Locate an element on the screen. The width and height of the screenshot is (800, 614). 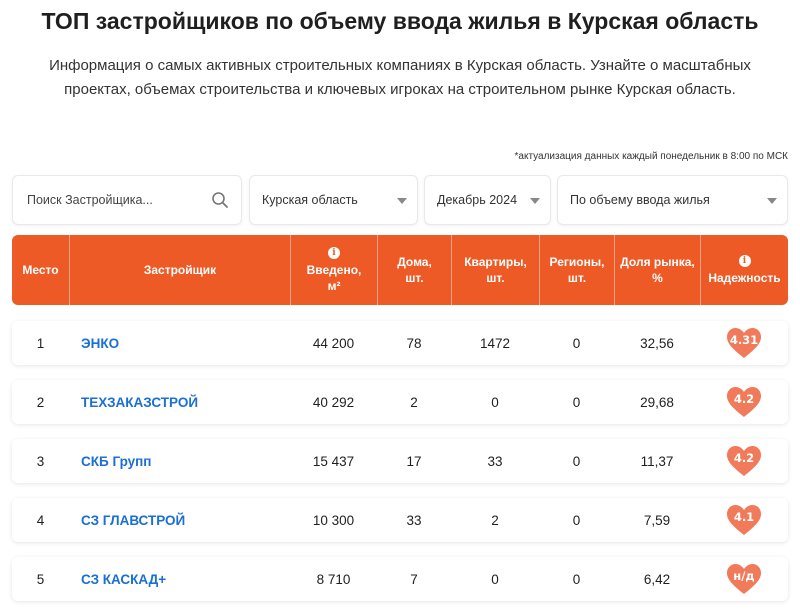
cell-houses: 78 is located at coordinates (414, 343).